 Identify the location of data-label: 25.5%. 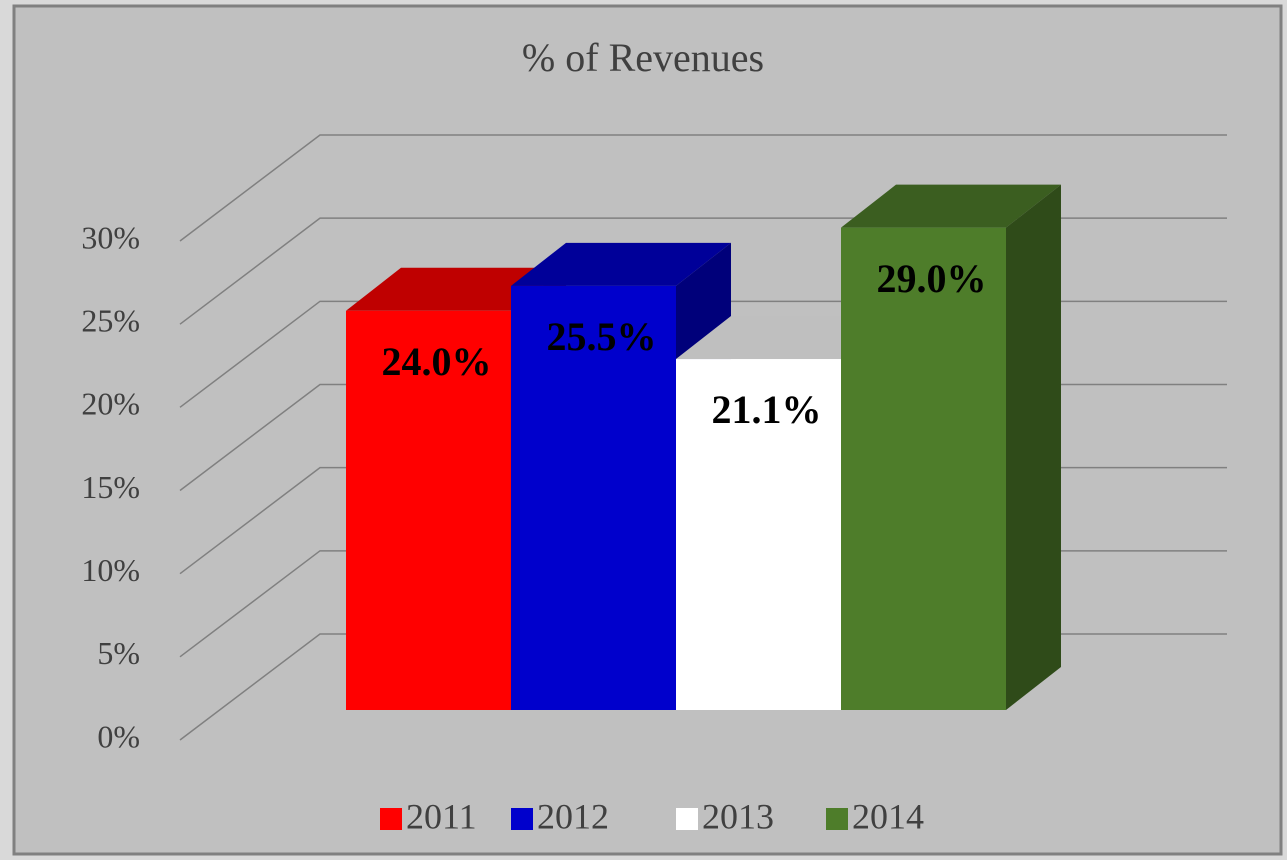
(602, 336).